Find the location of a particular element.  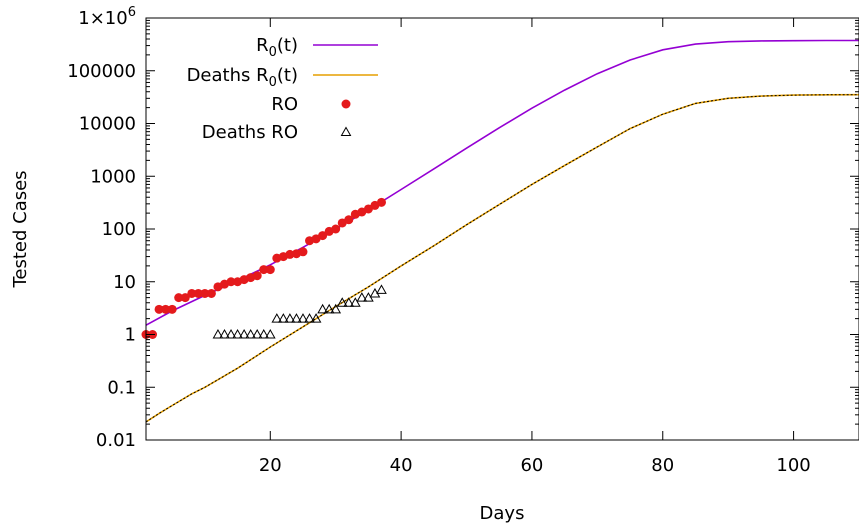

y-tick-label: 10000 is located at coordinates (107, 124).